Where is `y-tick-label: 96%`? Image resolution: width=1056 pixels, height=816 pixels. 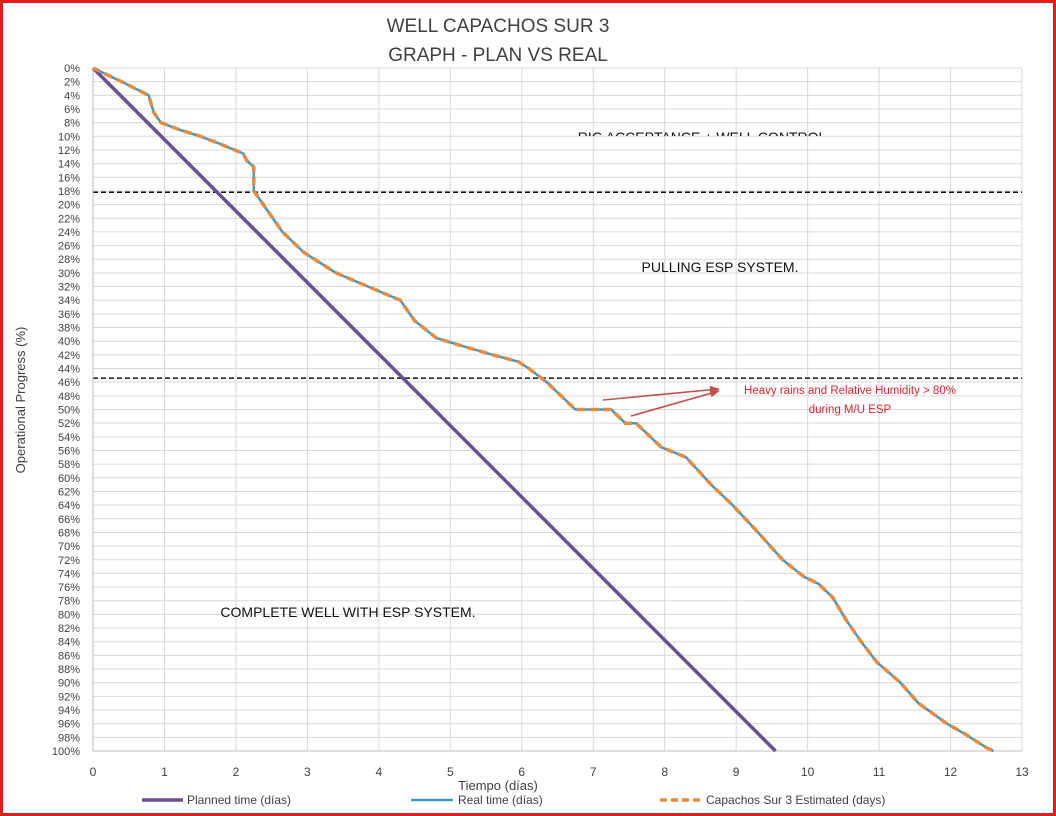 y-tick-label: 96% is located at coordinates (69, 725).